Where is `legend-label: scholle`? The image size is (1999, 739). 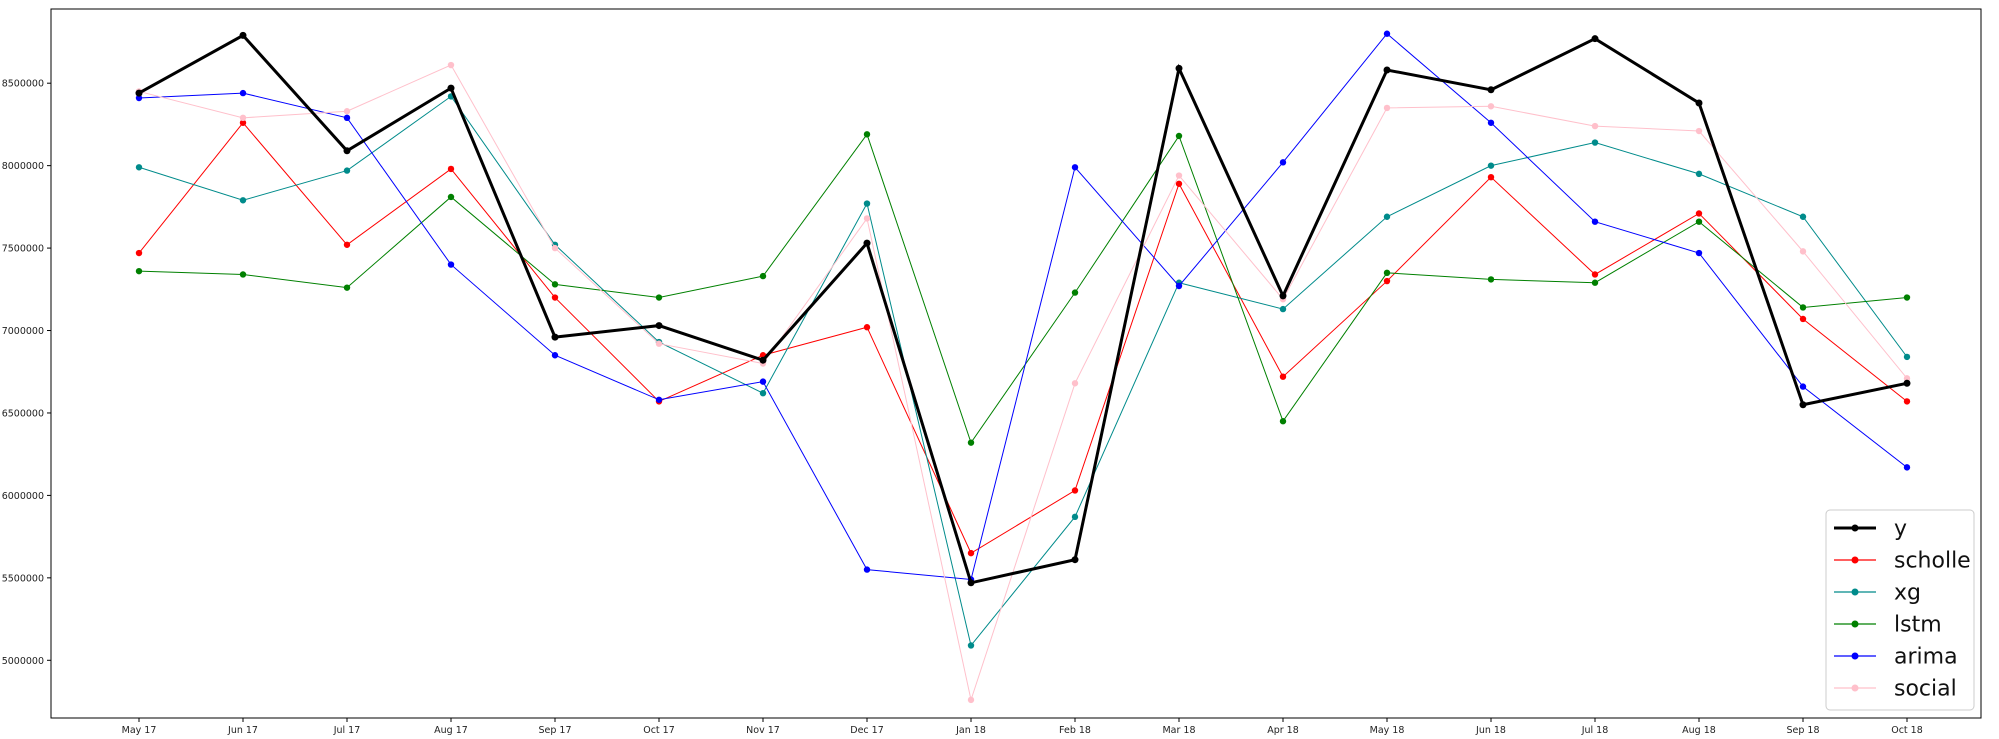
legend-label: scholle is located at coordinates (1932, 561).